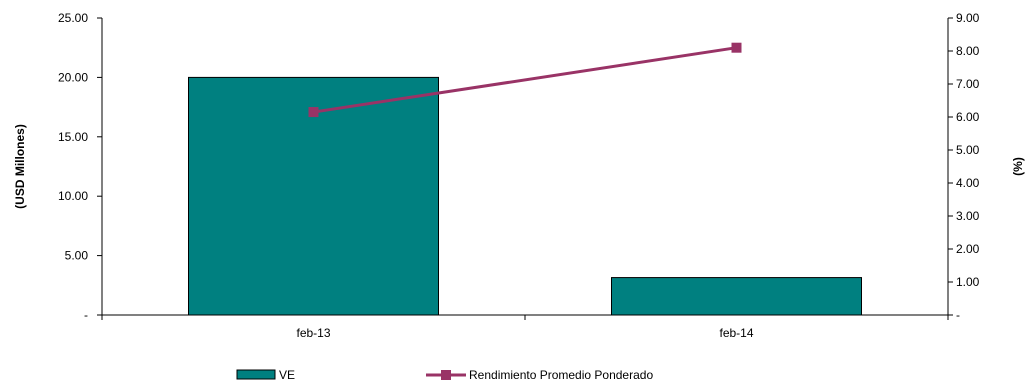 This screenshot has width=1029, height=383. What do you see at coordinates (736, 333) in the screenshot?
I see `x-tick-label-feb-14: feb-14` at bounding box center [736, 333].